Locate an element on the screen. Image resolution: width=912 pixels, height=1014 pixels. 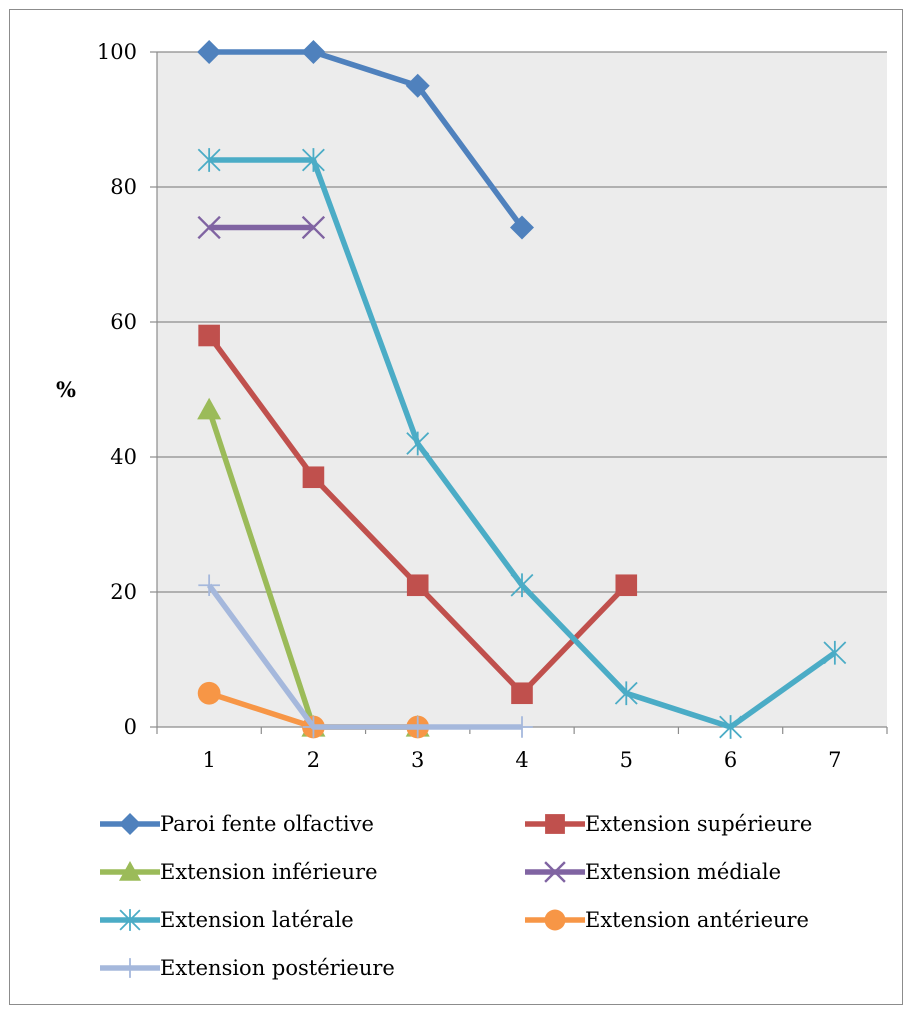
legend-item: Extension inférieure is located at coordinates (239, 872).